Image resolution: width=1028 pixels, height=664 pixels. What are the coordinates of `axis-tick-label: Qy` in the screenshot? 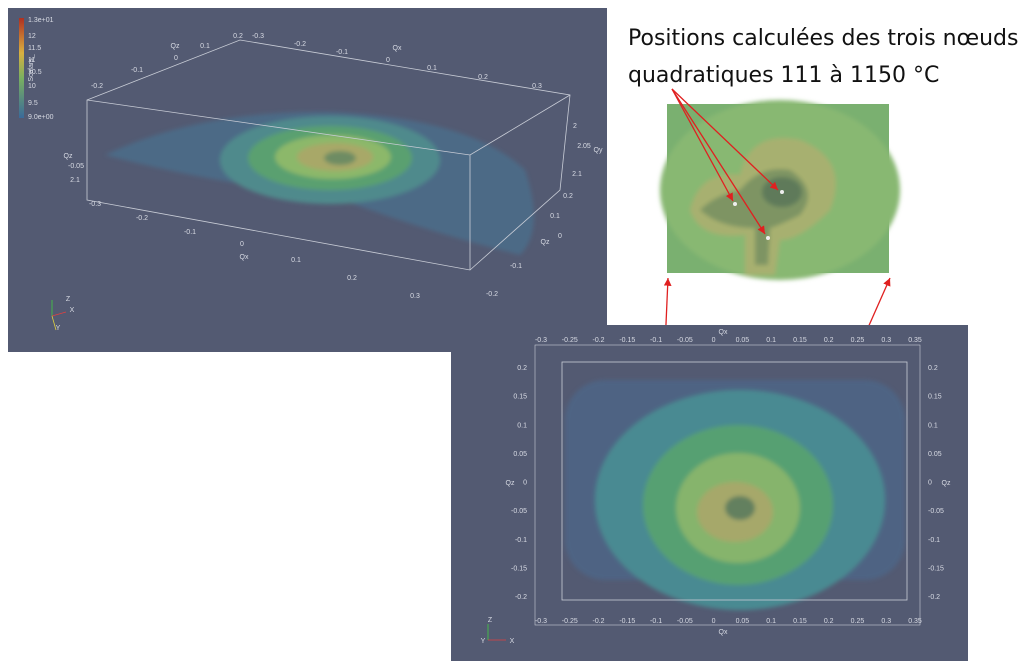 It's located at (598, 150).